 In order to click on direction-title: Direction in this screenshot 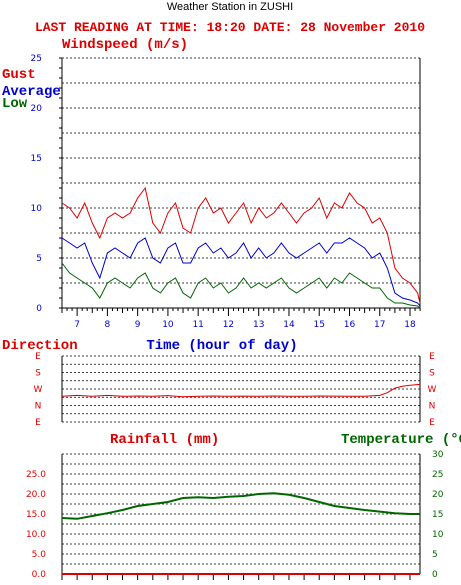, I will do `click(40, 346)`.